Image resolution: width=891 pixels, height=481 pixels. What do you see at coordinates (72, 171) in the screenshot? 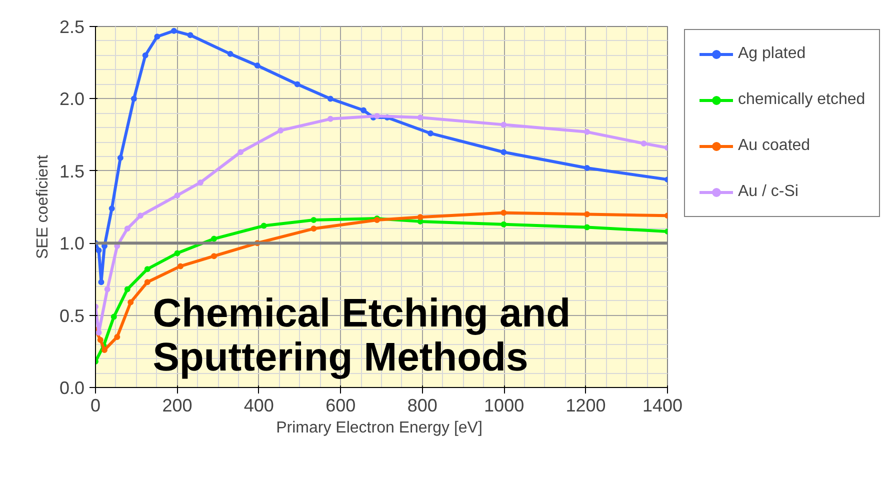
I see `y-tick-label: 1.5` at bounding box center [72, 171].